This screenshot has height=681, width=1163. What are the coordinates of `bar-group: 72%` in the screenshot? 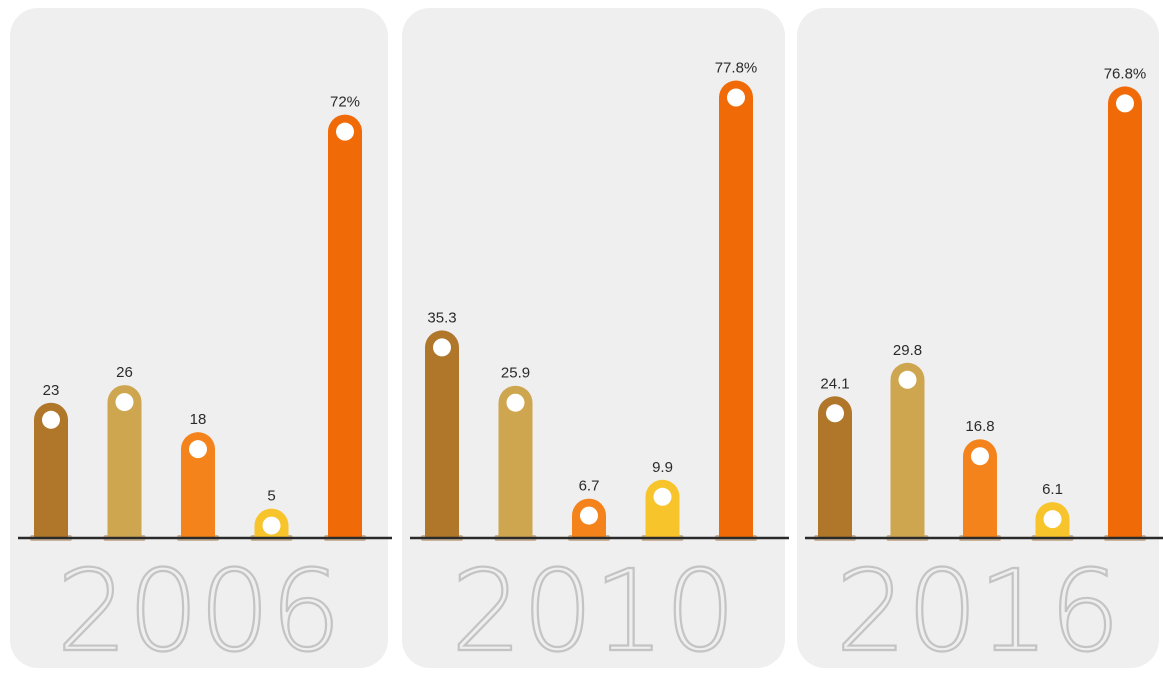 It's located at (345, 317).